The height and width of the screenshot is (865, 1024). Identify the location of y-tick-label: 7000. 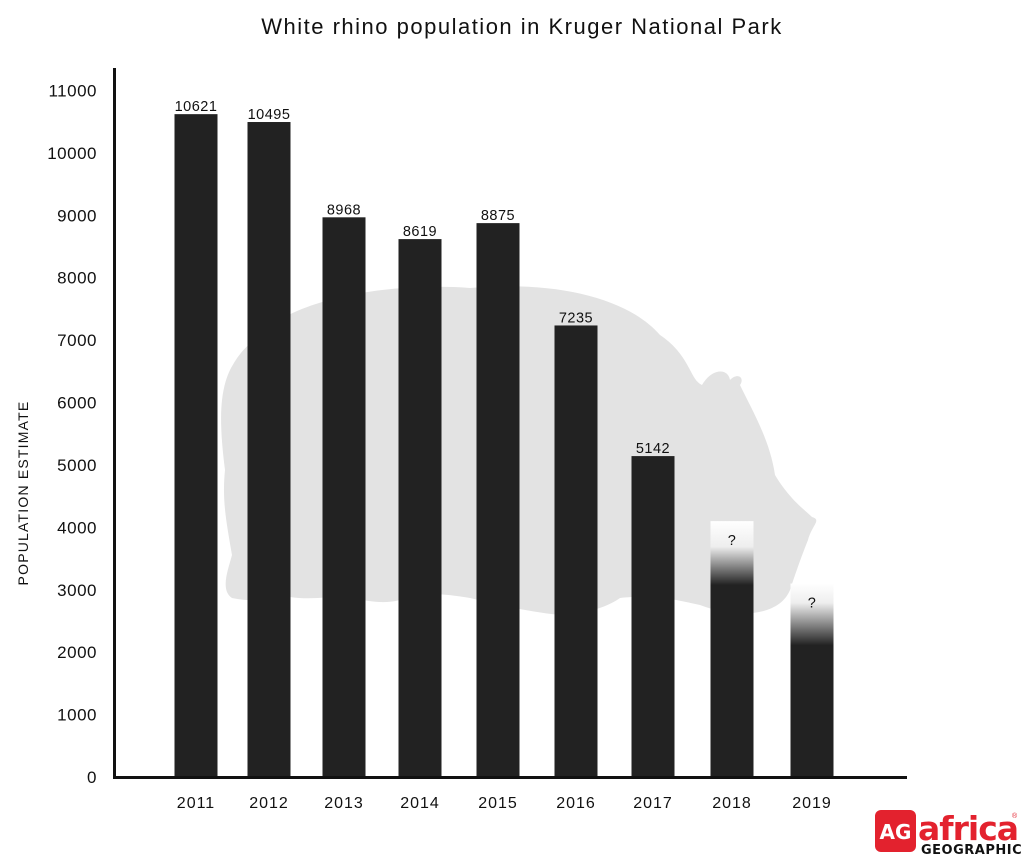
(77, 340).